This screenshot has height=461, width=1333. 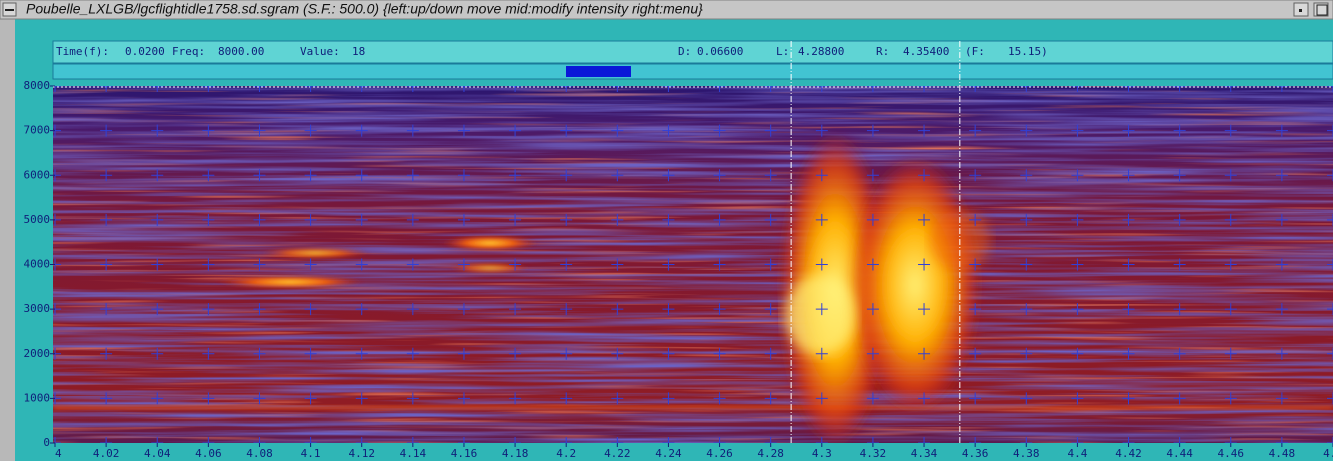 What do you see at coordinates (58, 453) in the screenshot?
I see `x-tick-label: 4` at bounding box center [58, 453].